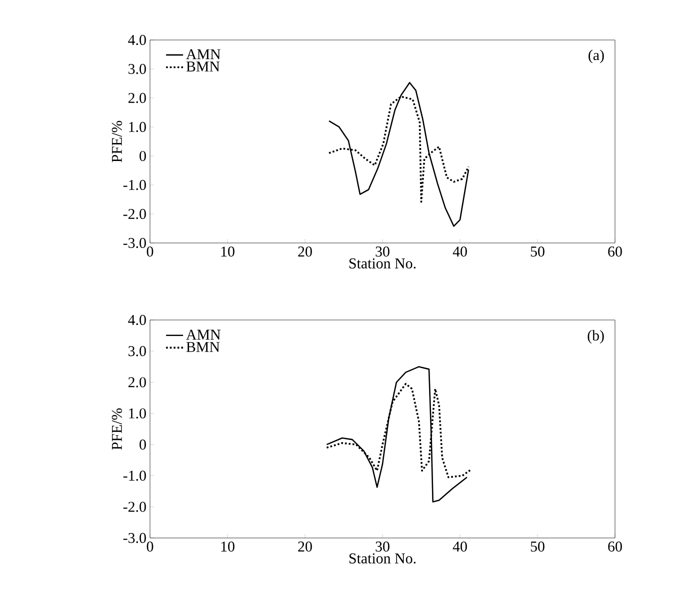 The image size is (682, 608). Describe the element at coordinates (596, 337) in the screenshot. I see `annotation: (b)` at that location.